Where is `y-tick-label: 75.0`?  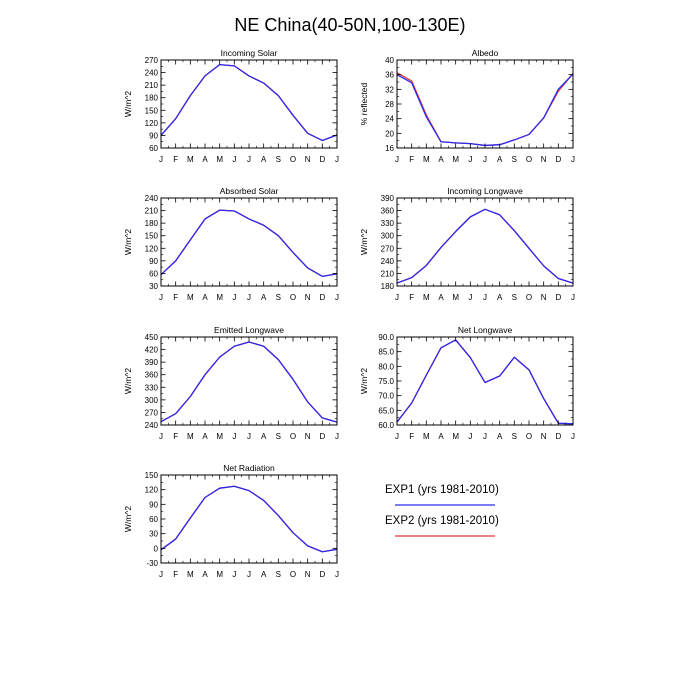
y-tick-label: 75.0 is located at coordinates (386, 381).